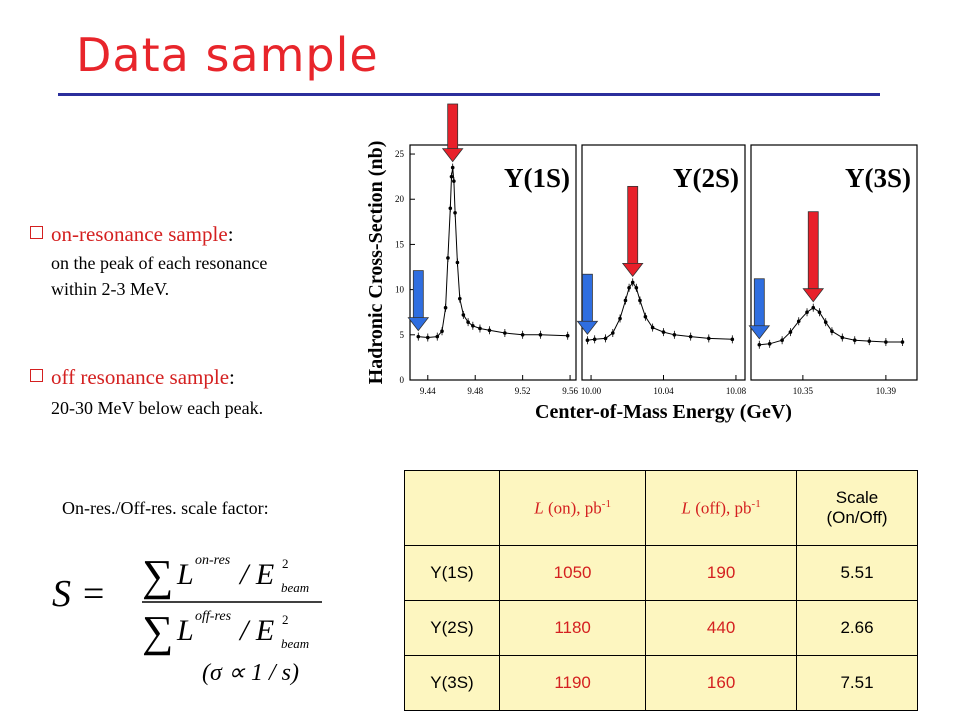 Image resolution: width=960 pixels, height=720 pixels. I want to click on row-lum-off: 440, so click(721, 628).